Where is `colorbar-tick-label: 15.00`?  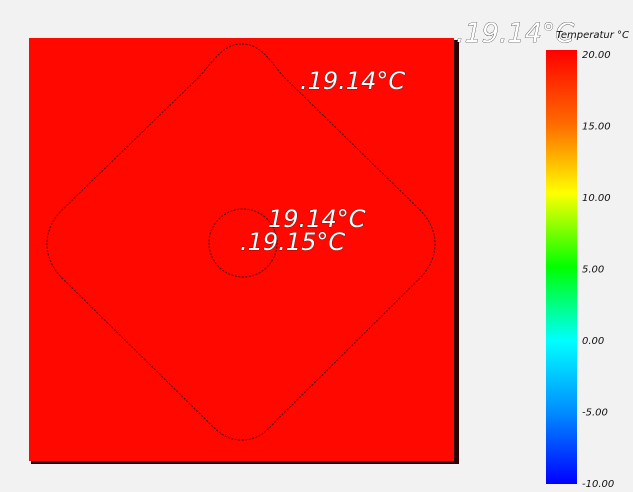
colorbar-tick-label: 15.00 is located at coordinates (596, 127).